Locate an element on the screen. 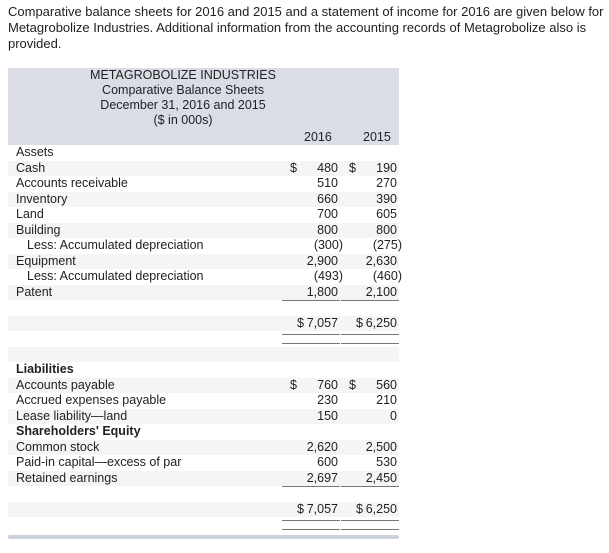  cell-value: 760 is located at coordinates (327, 384).